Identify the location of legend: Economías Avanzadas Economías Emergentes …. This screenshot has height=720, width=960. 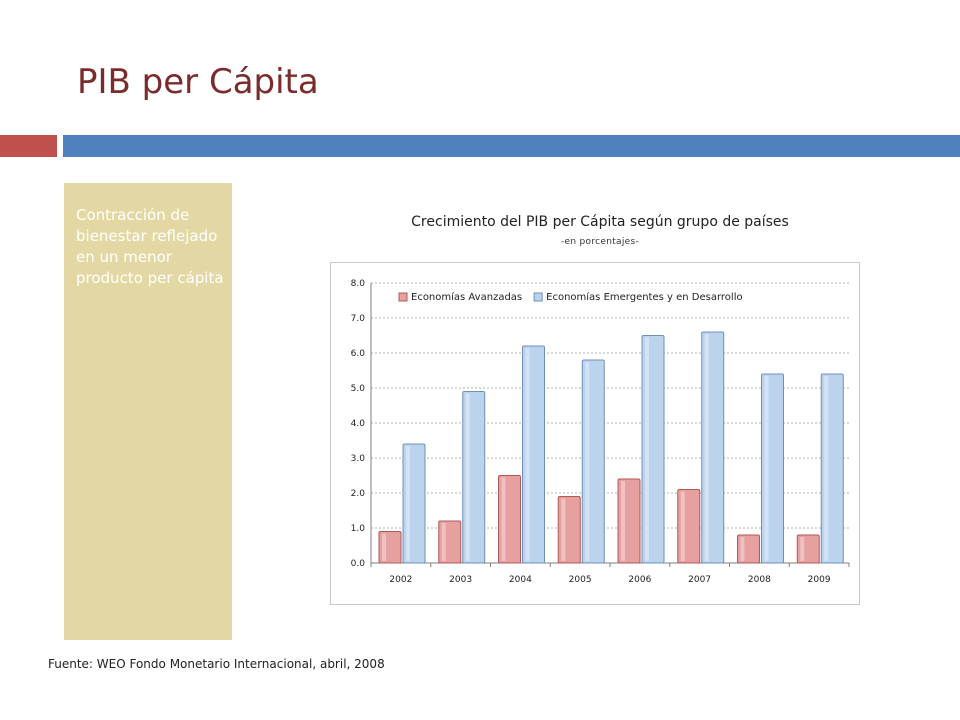
(570, 297).